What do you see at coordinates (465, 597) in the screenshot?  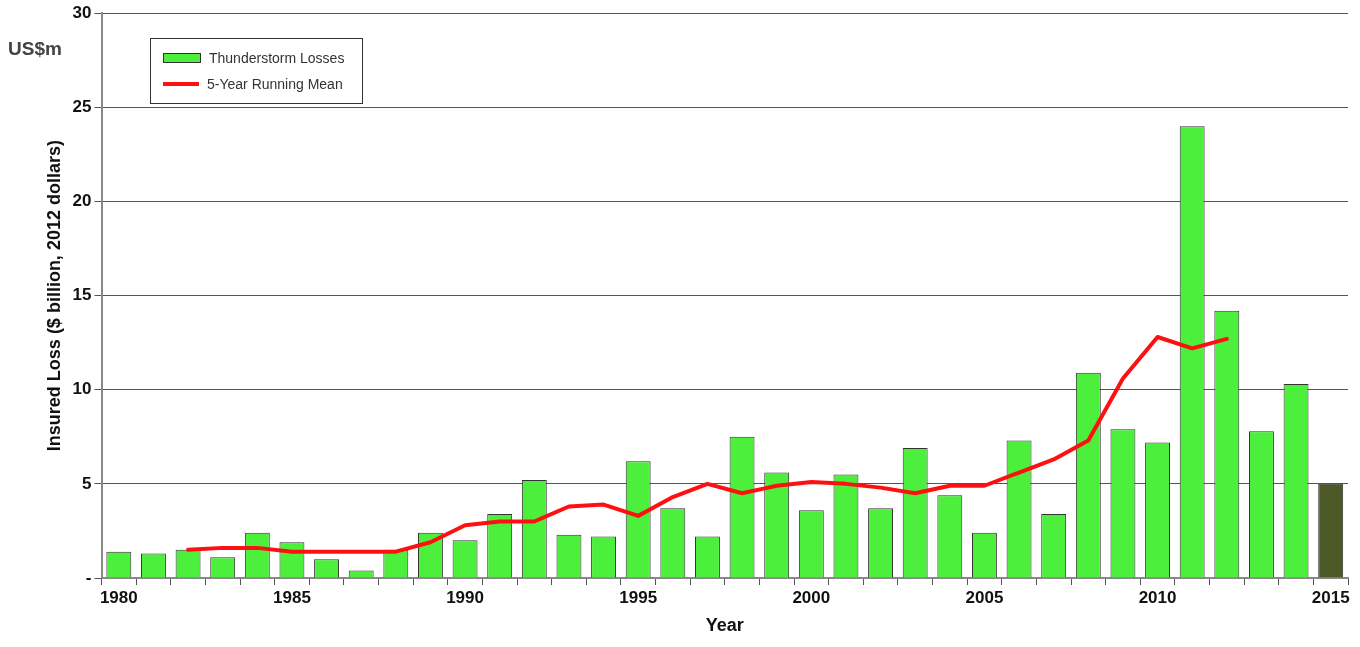 I see `x-tick-label: 1990` at bounding box center [465, 597].